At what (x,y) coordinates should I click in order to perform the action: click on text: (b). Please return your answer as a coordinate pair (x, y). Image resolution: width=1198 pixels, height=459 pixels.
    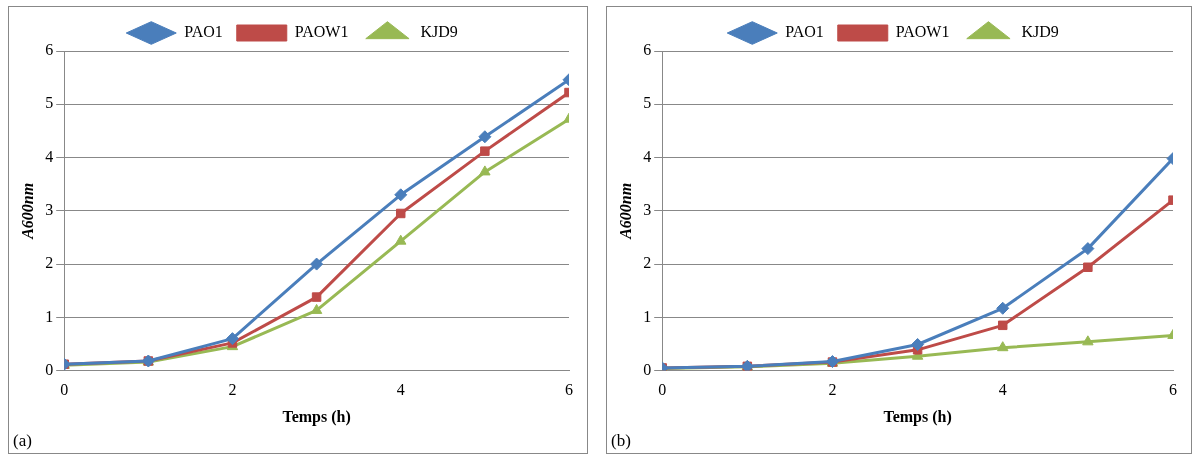
    Looking at the image, I should click on (621, 441).